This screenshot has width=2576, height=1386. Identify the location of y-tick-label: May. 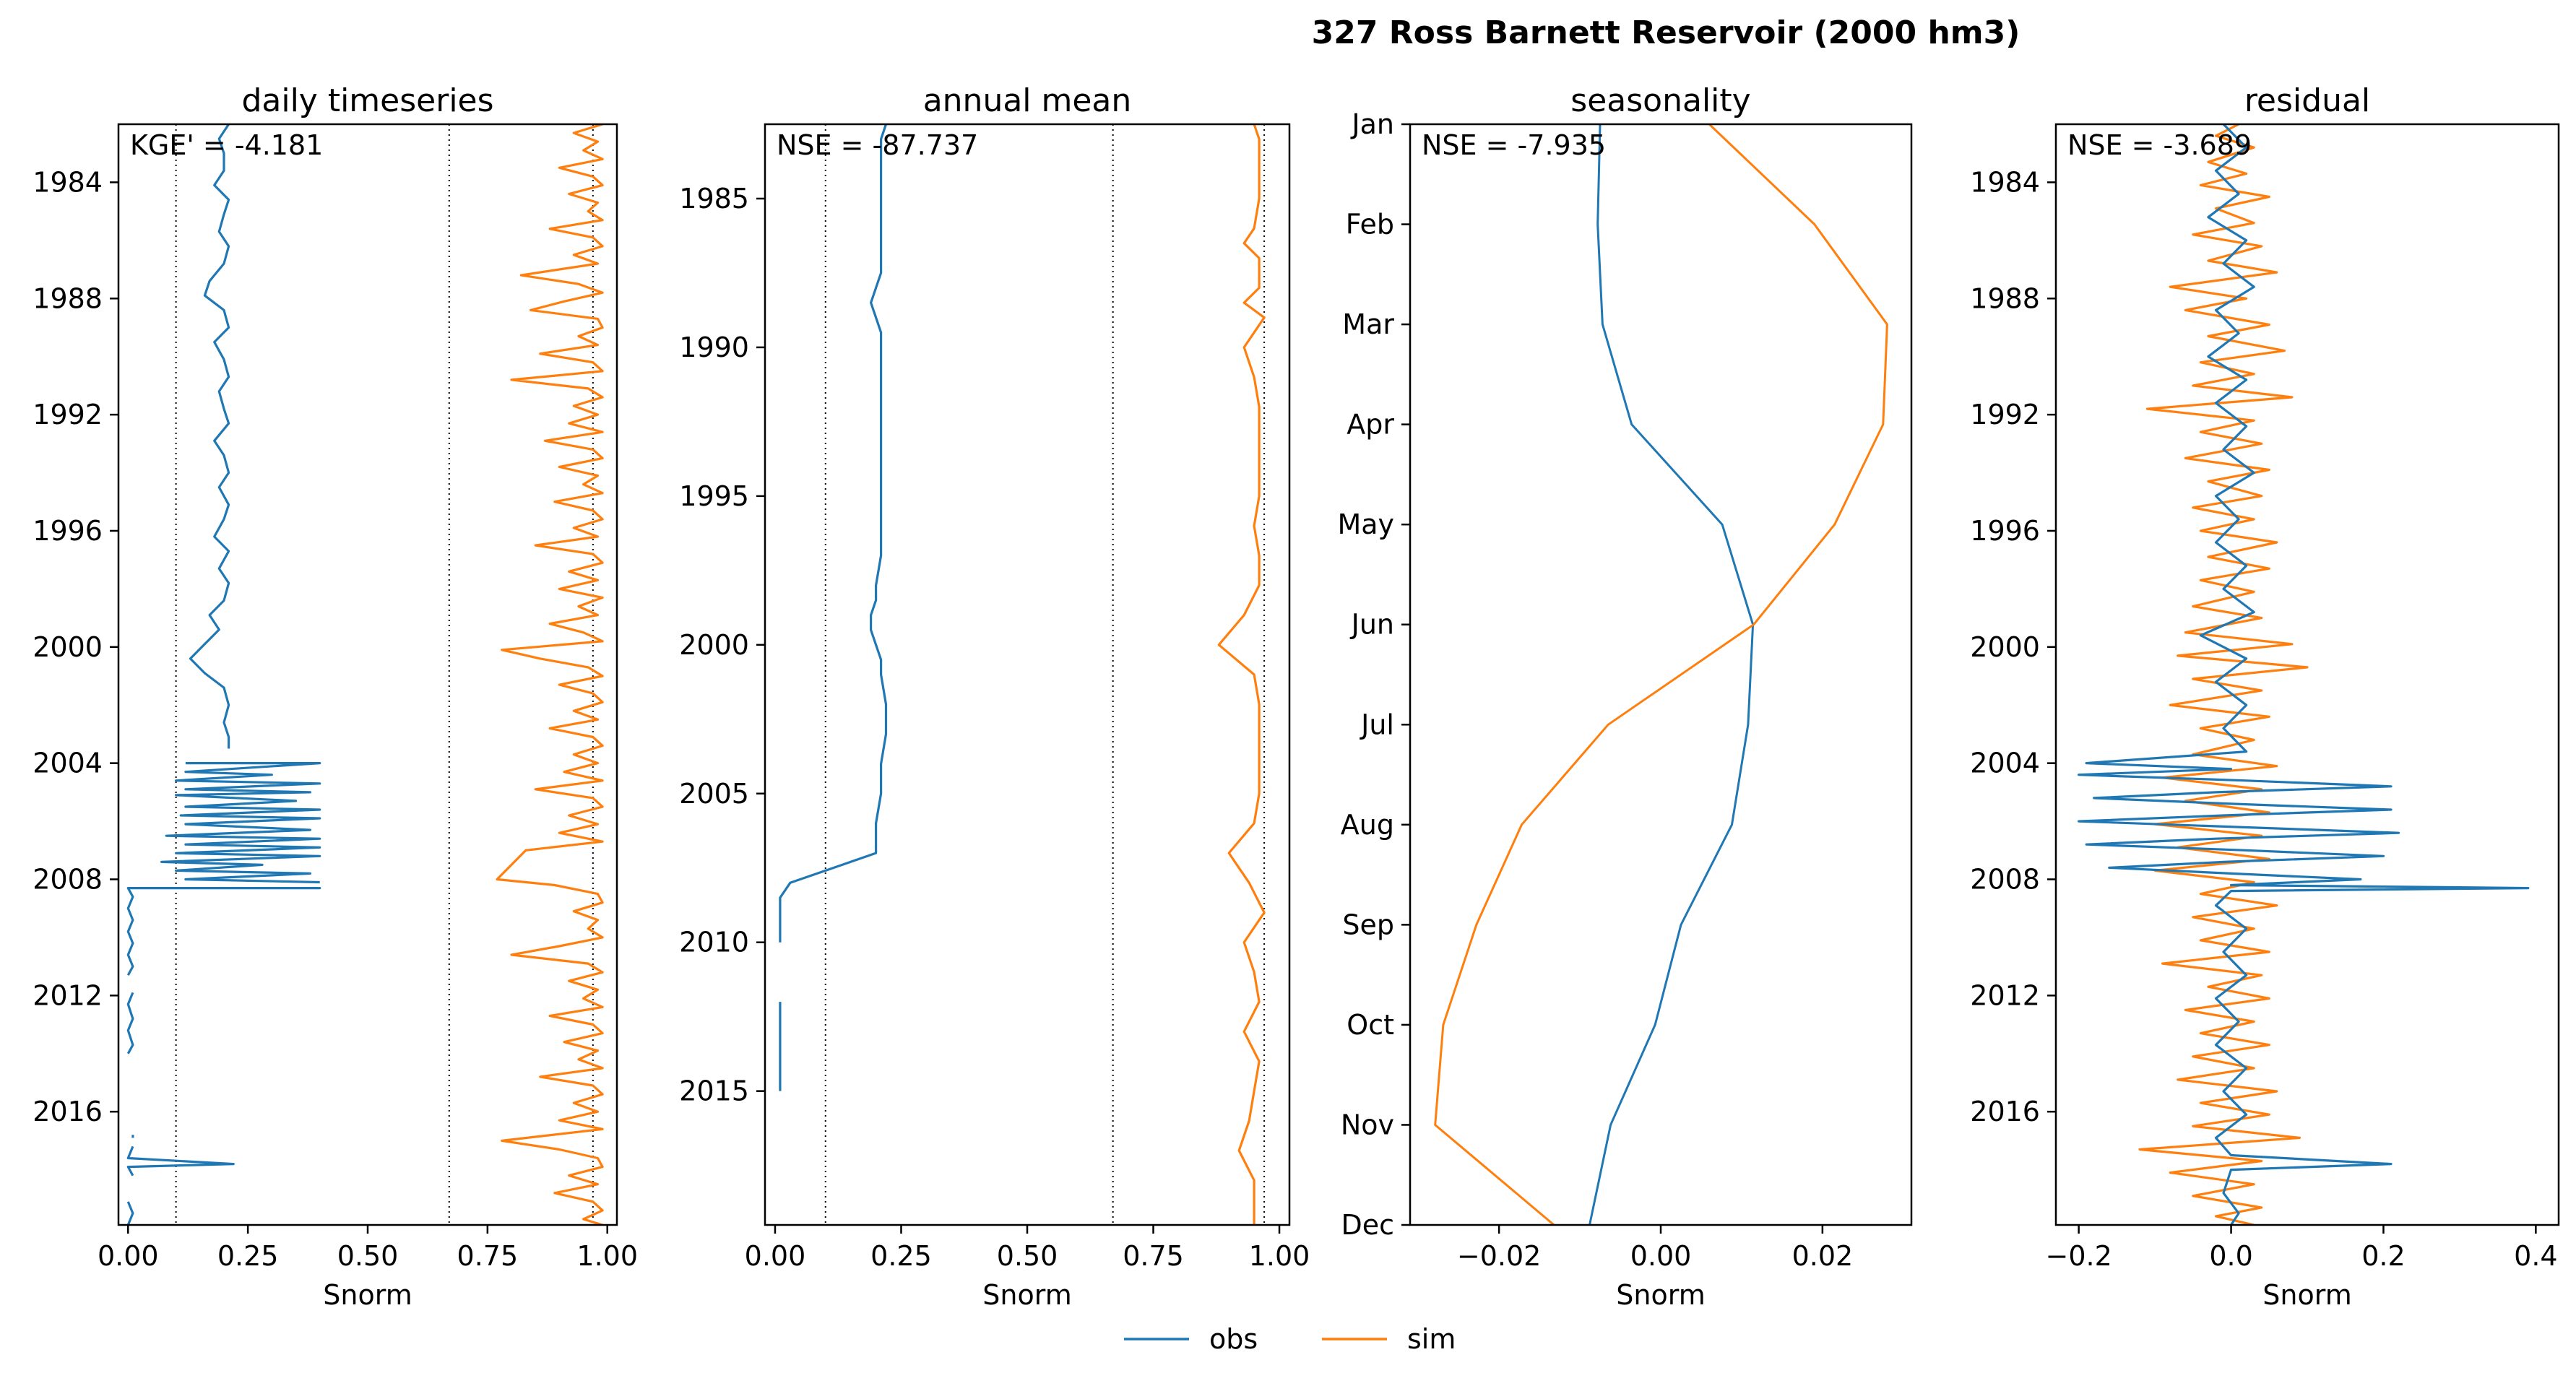
(1365, 524).